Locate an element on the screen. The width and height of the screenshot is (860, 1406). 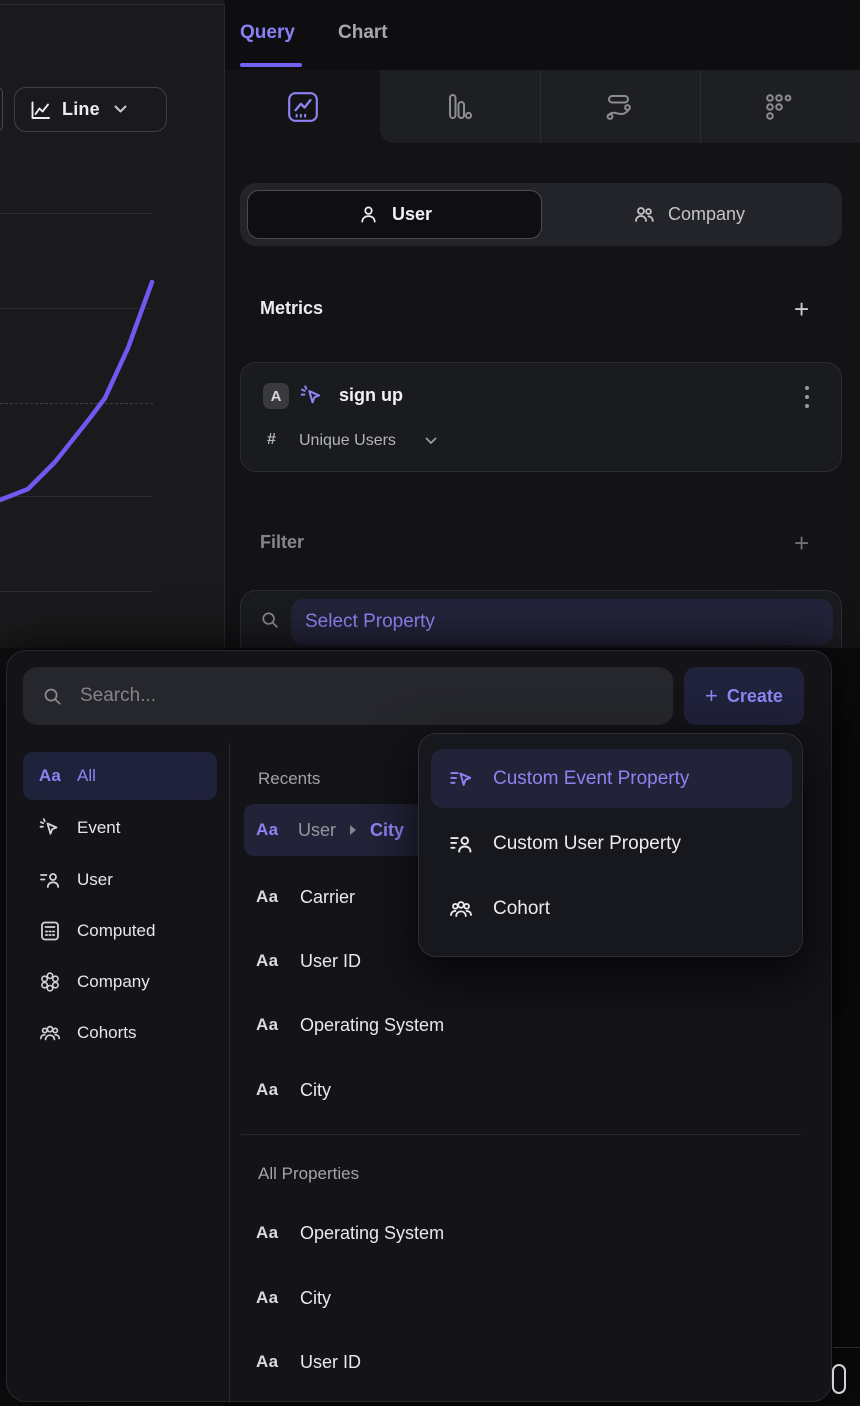
query-chart-tabbar: Query Chart is located at coordinates (542, 35).